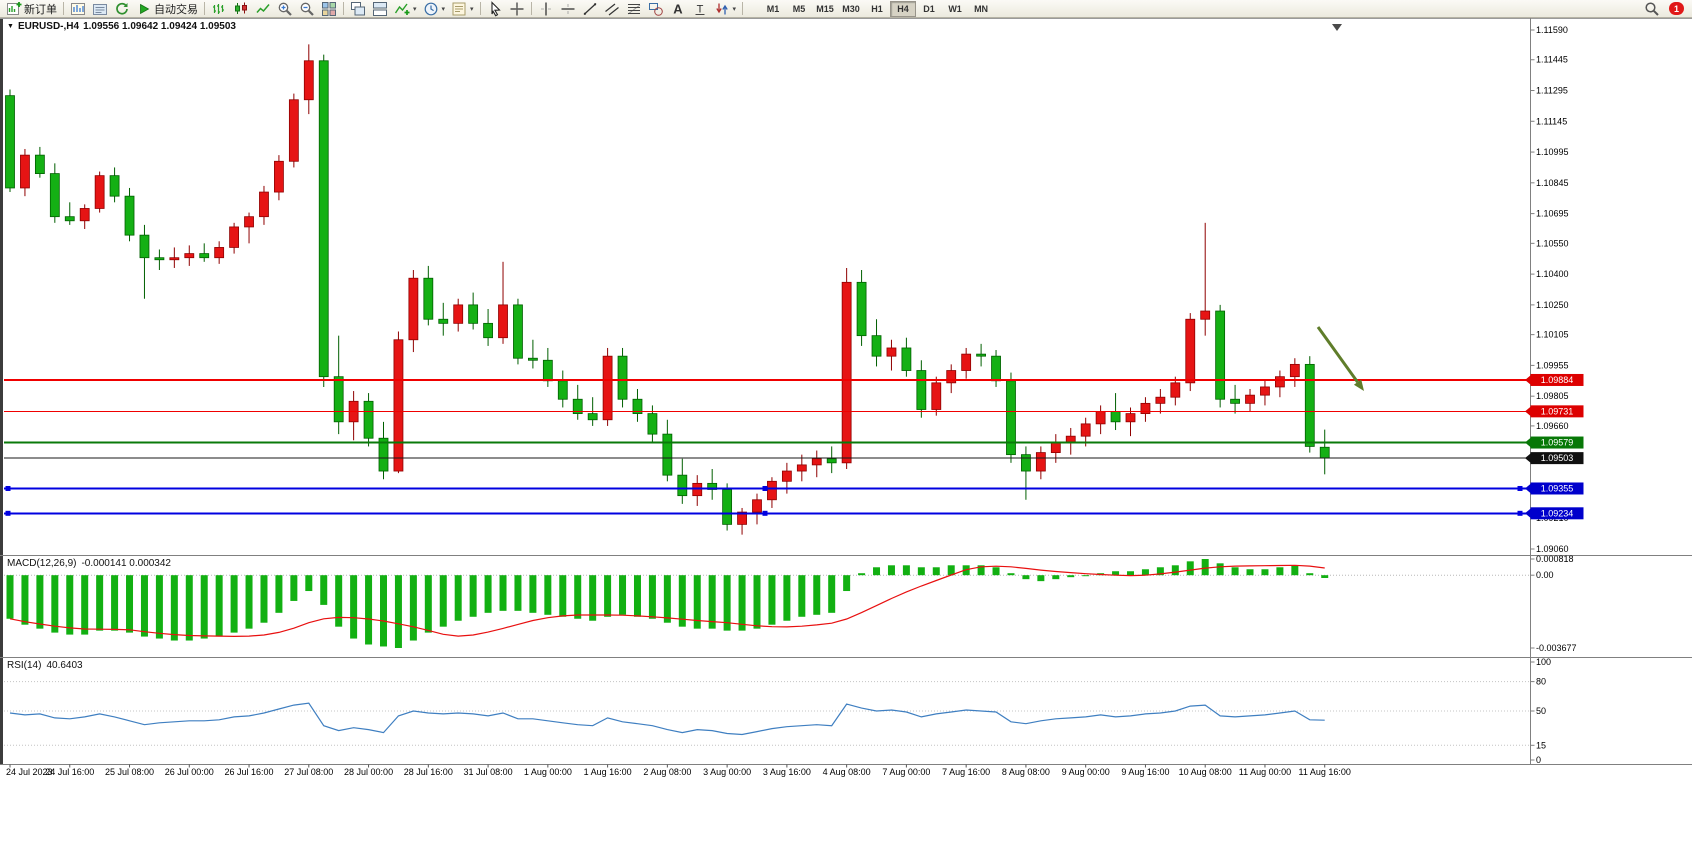 The width and height of the screenshot is (1692, 848). I want to click on new-order-button: 新订单, so click(31, 9).